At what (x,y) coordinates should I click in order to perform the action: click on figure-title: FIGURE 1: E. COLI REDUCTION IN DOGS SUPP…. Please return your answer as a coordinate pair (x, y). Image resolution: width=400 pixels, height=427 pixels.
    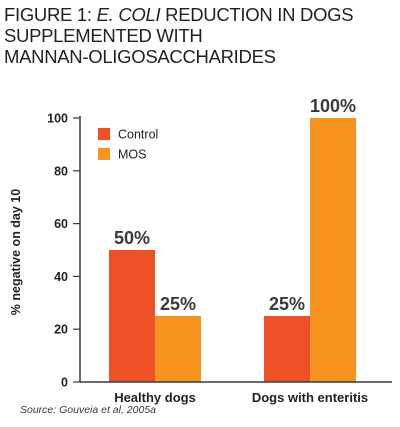
    Looking at the image, I should click on (200, 35).